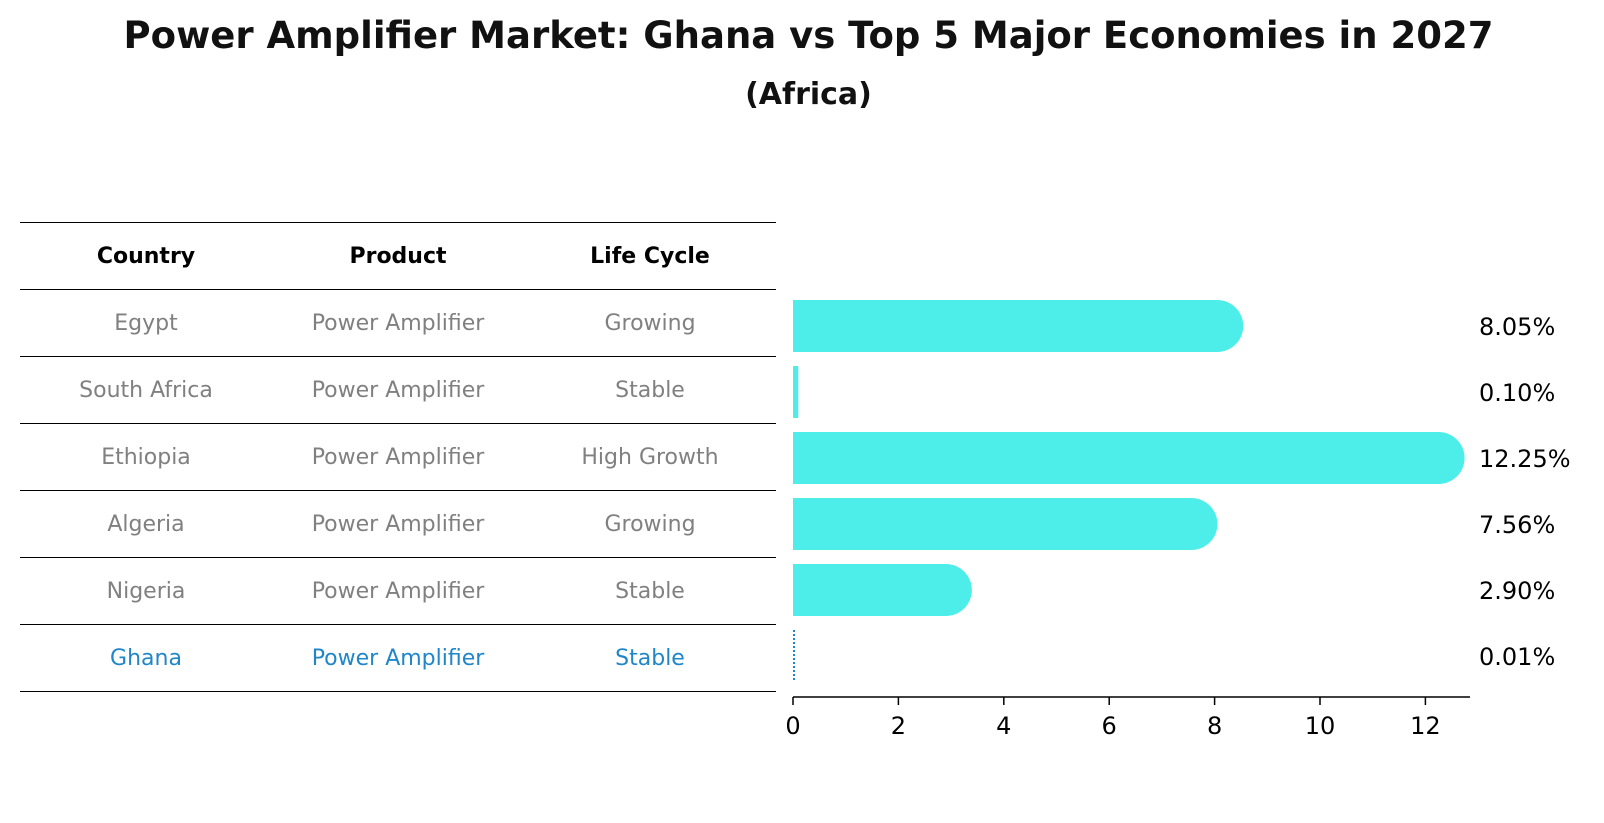 The height and width of the screenshot is (823, 1604). What do you see at coordinates (1425, 726) in the screenshot?
I see `x-tick-label: 12` at bounding box center [1425, 726].